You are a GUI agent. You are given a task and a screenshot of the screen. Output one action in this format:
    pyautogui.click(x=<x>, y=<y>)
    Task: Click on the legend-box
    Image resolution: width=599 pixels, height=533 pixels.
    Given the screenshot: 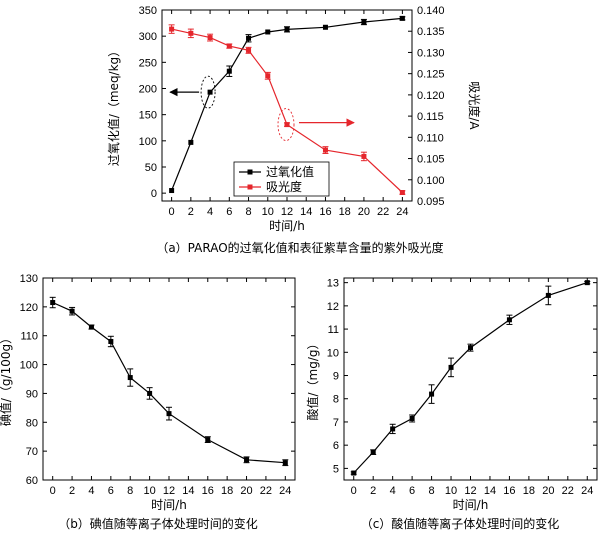 What is the action you would take?
    pyautogui.click(x=281, y=179)
    